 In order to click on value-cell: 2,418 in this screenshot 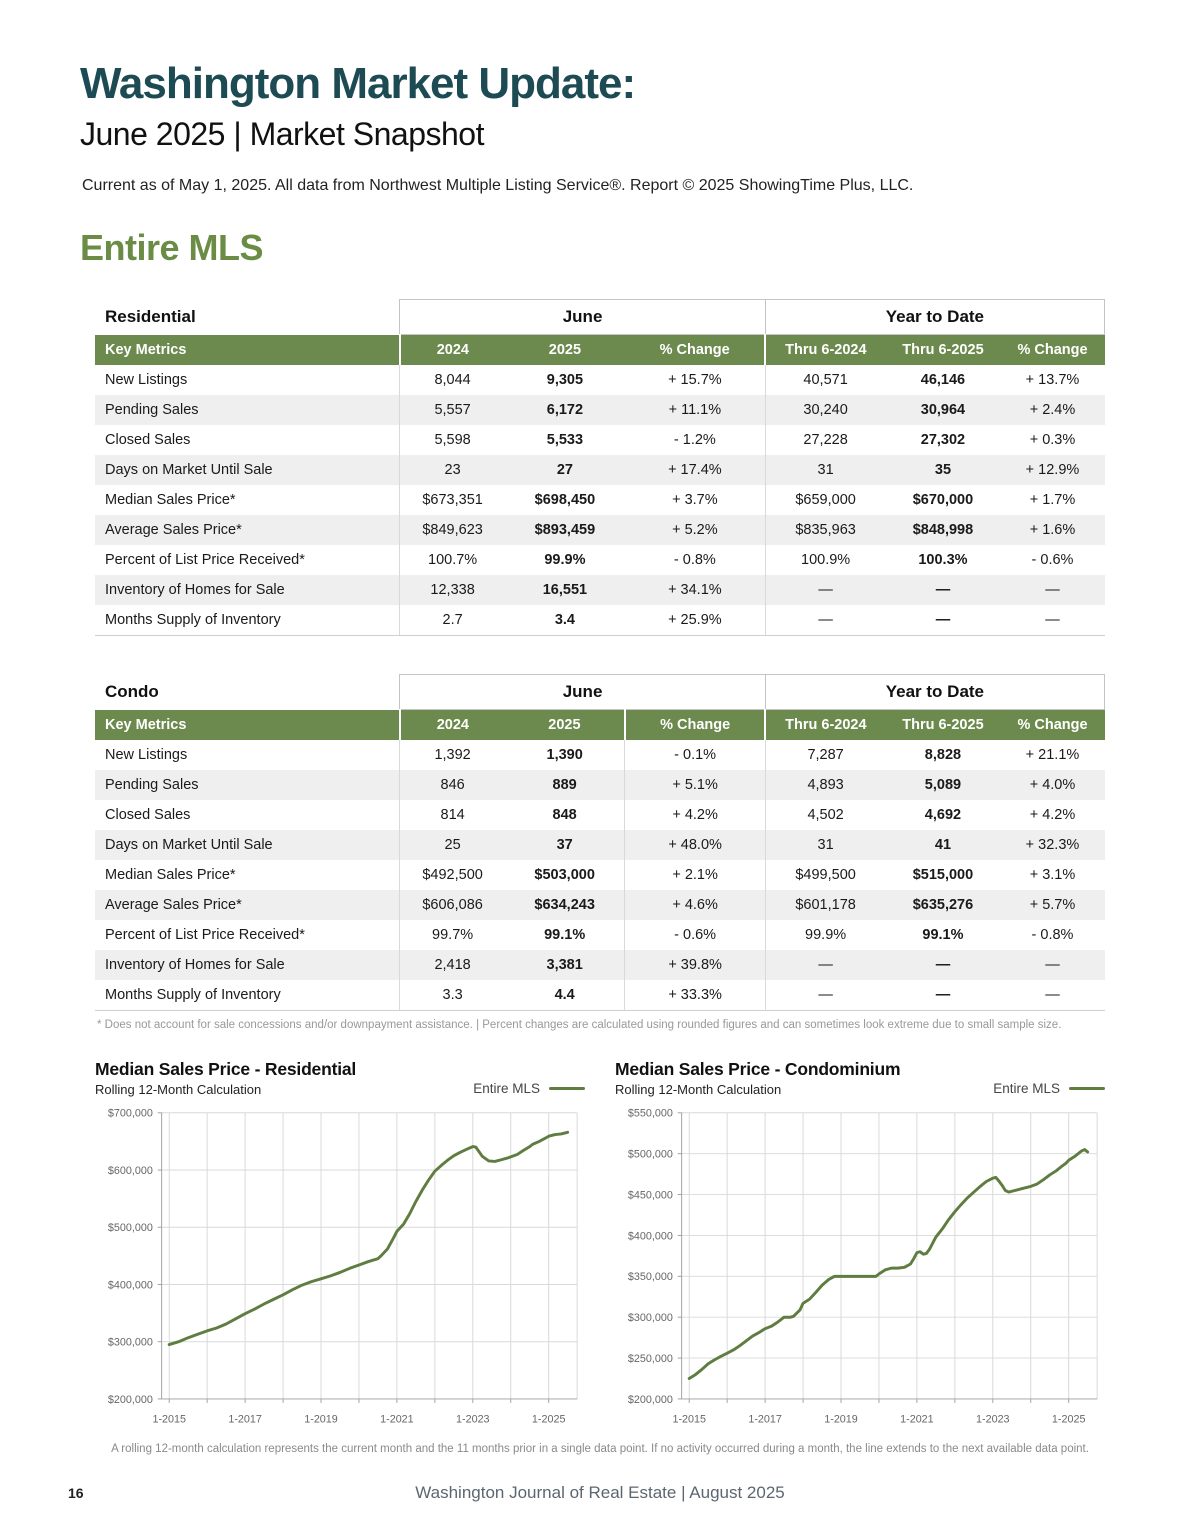, I will do `click(452, 965)`.